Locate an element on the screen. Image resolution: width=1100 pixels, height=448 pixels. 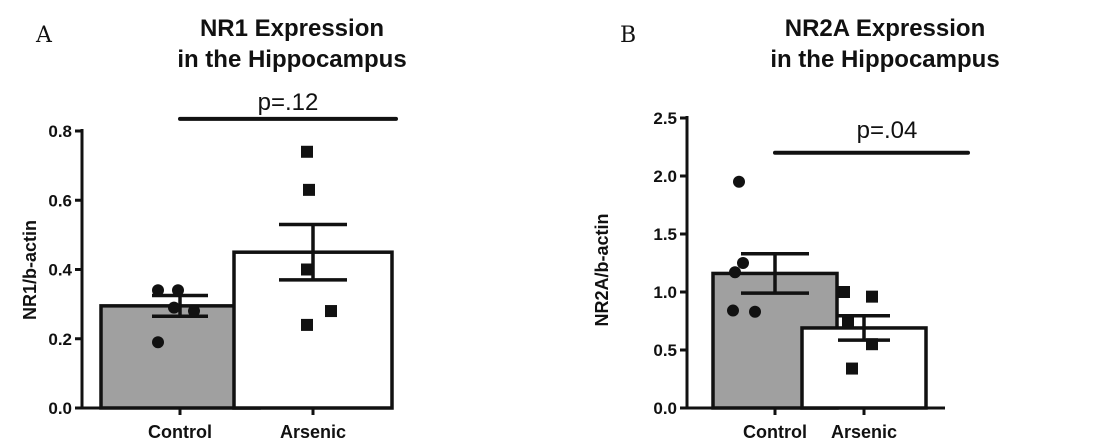
y-axis-label: NR2A/b-actin is located at coordinates (602, 269).